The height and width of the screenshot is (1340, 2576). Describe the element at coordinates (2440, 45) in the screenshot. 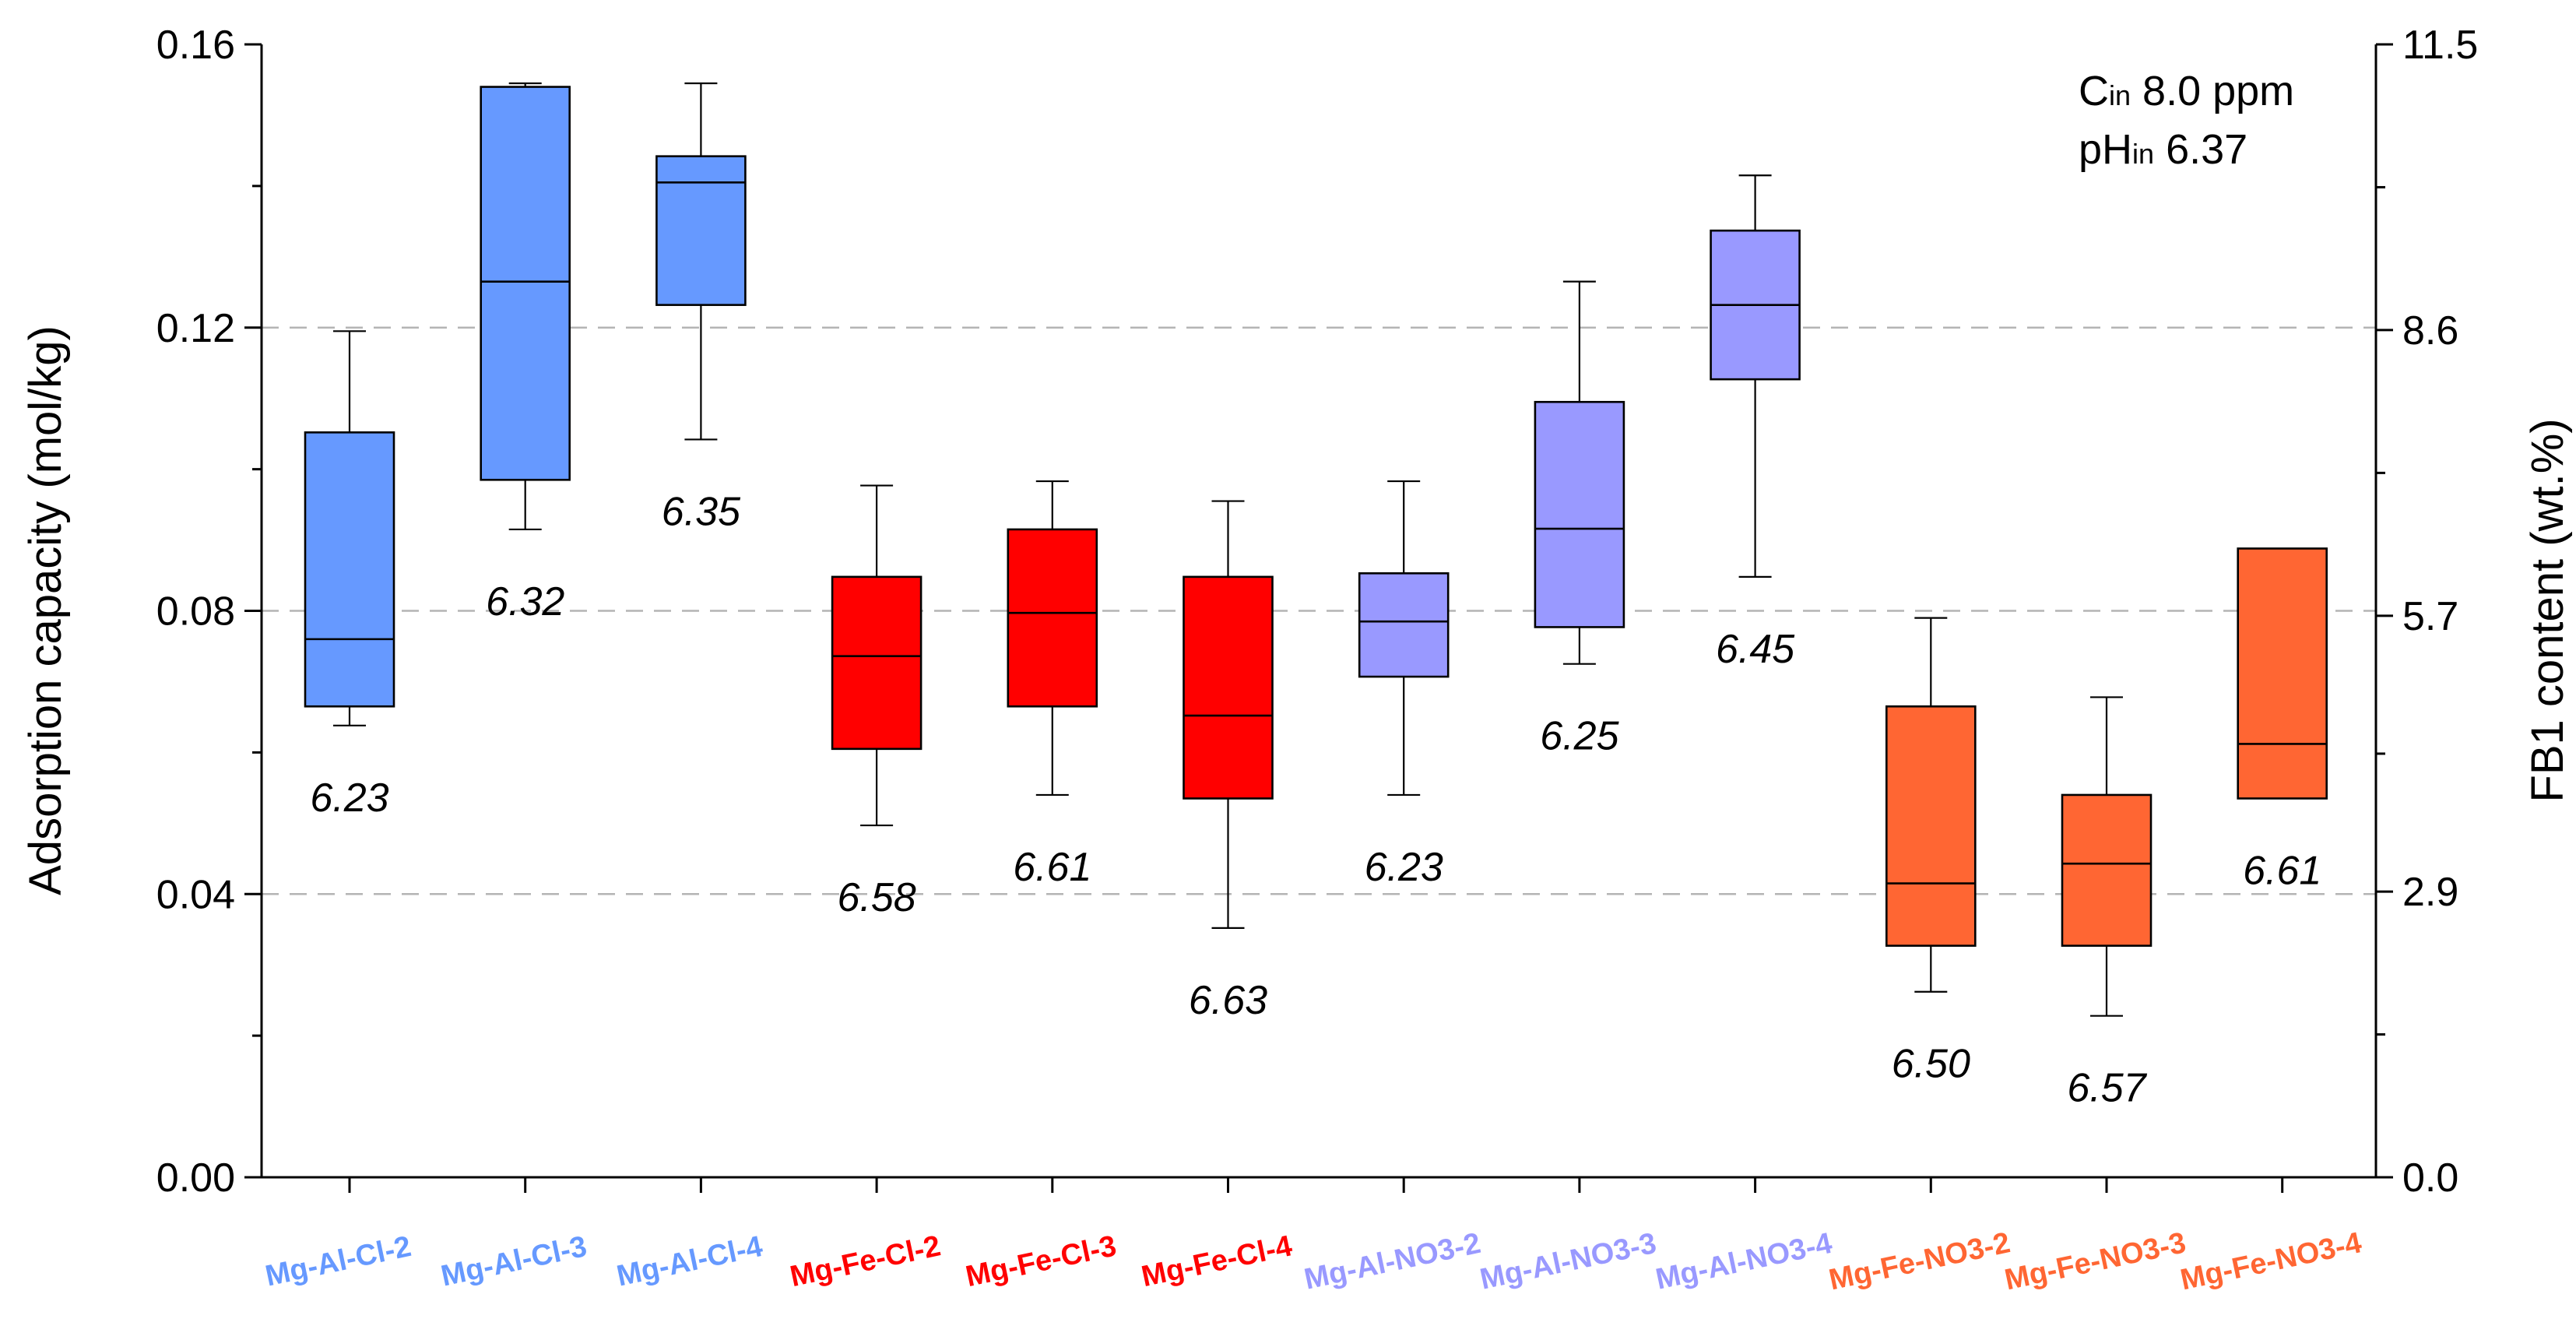

I see `y2-tick-label: 11.5` at that location.